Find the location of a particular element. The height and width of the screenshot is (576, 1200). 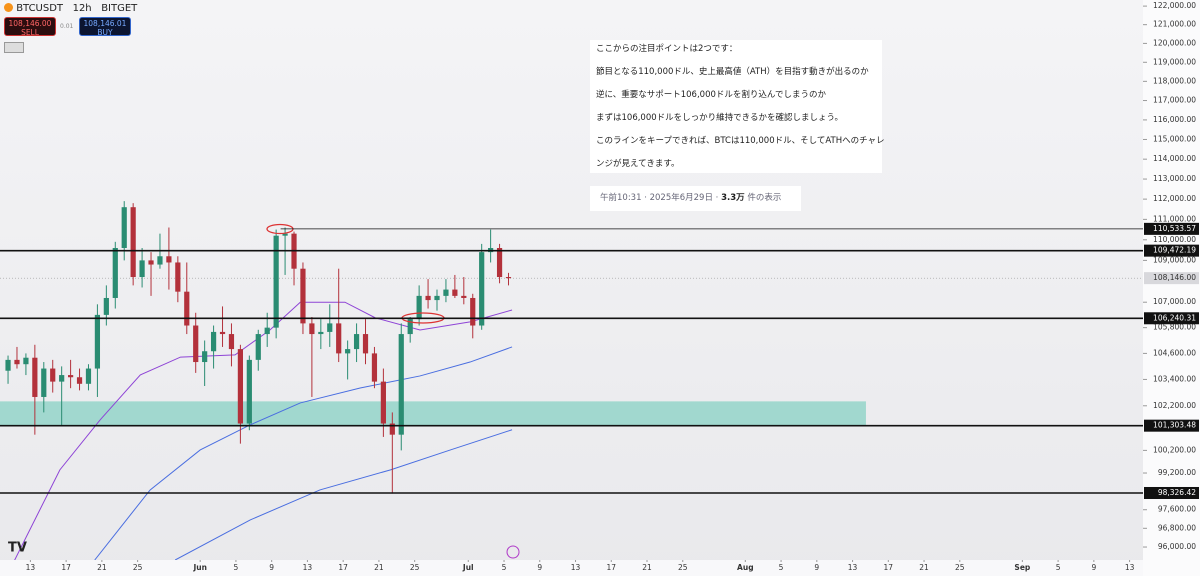

y-tick-label: 113,000.00 is located at coordinates (1174, 178).